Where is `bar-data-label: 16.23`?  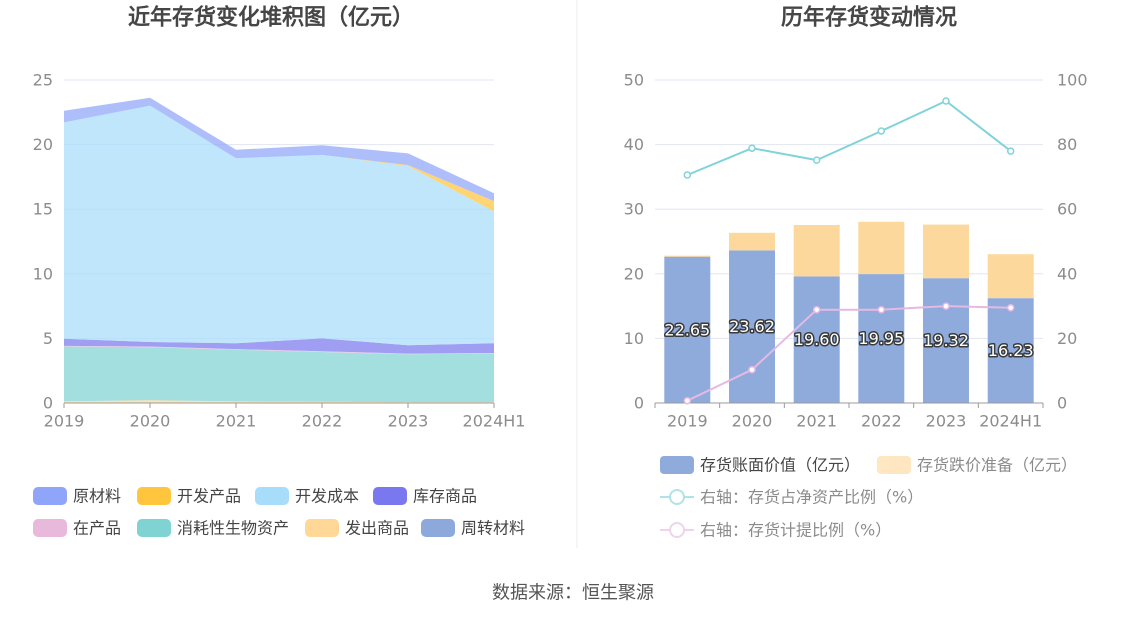 bar-data-label: 16.23 is located at coordinates (1011, 350).